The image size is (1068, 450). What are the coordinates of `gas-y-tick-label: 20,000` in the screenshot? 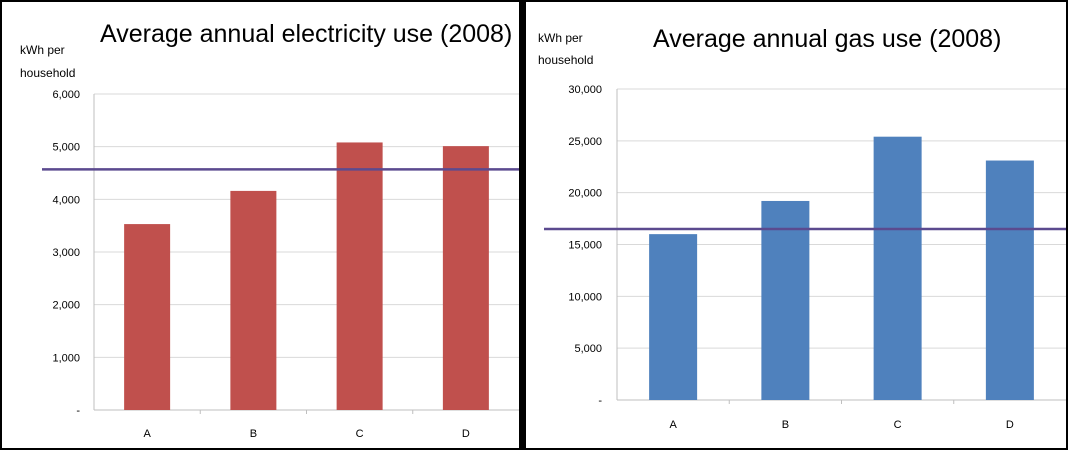 It's located at (585, 194).